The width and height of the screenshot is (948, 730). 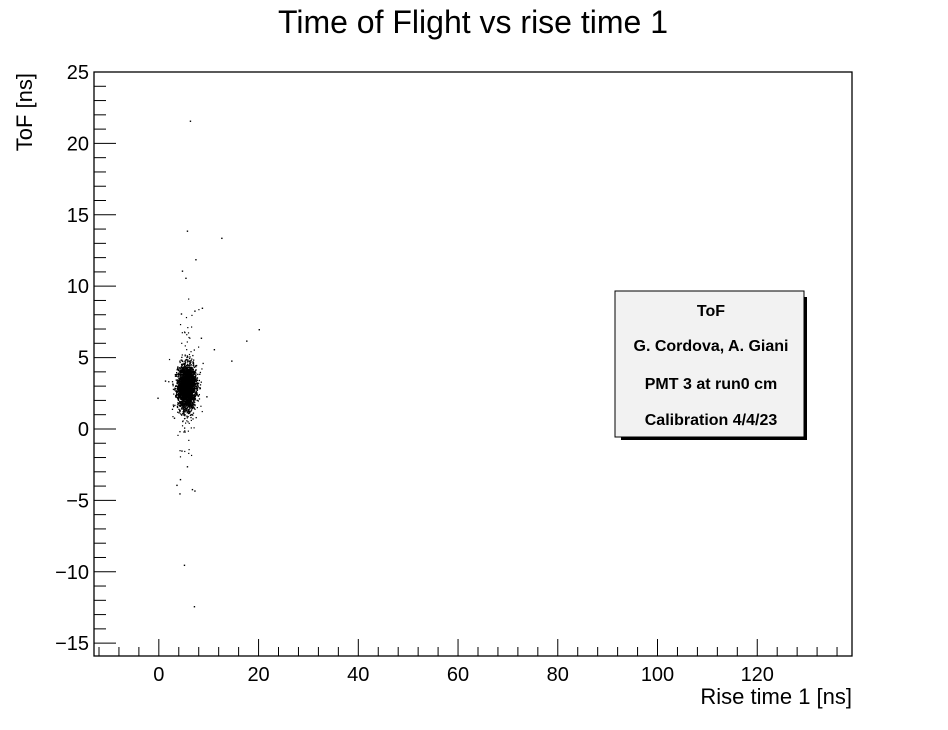 What do you see at coordinates (72, 644) in the screenshot?
I see `y-tick-label: −15` at bounding box center [72, 644].